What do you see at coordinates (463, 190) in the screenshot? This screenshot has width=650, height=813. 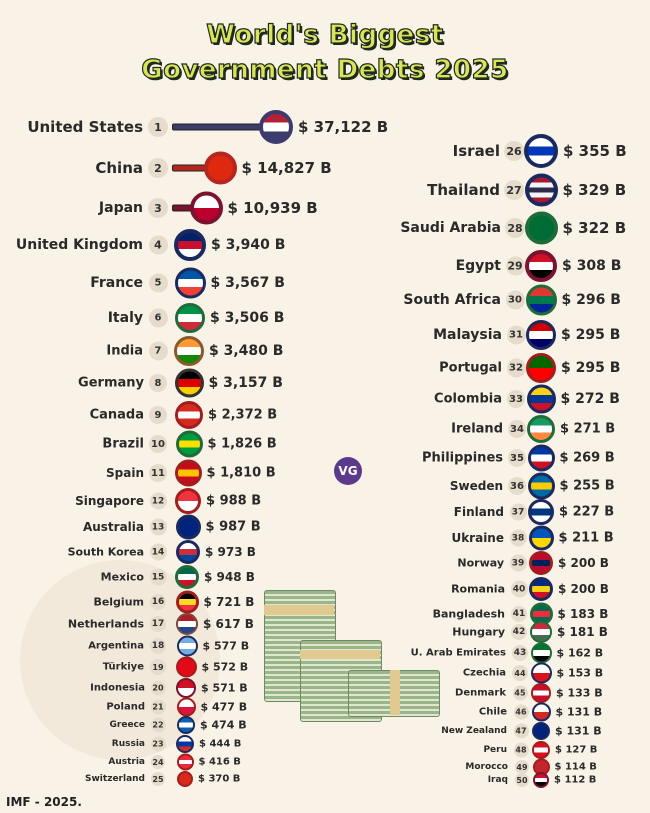 I see `country-name: Thailand` at bounding box center [463, 190].